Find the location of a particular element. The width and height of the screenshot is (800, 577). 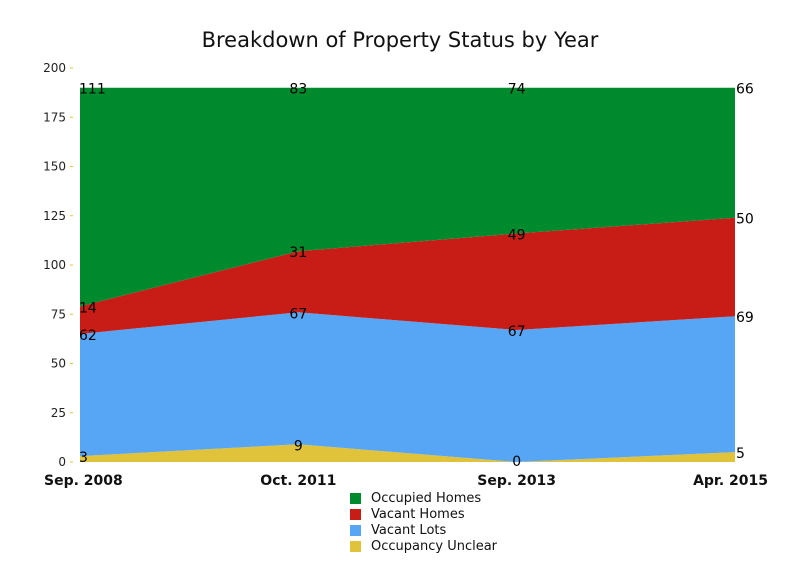

chart-title: Breakdown of Property Status by Year is located at coordinates (400, 40).